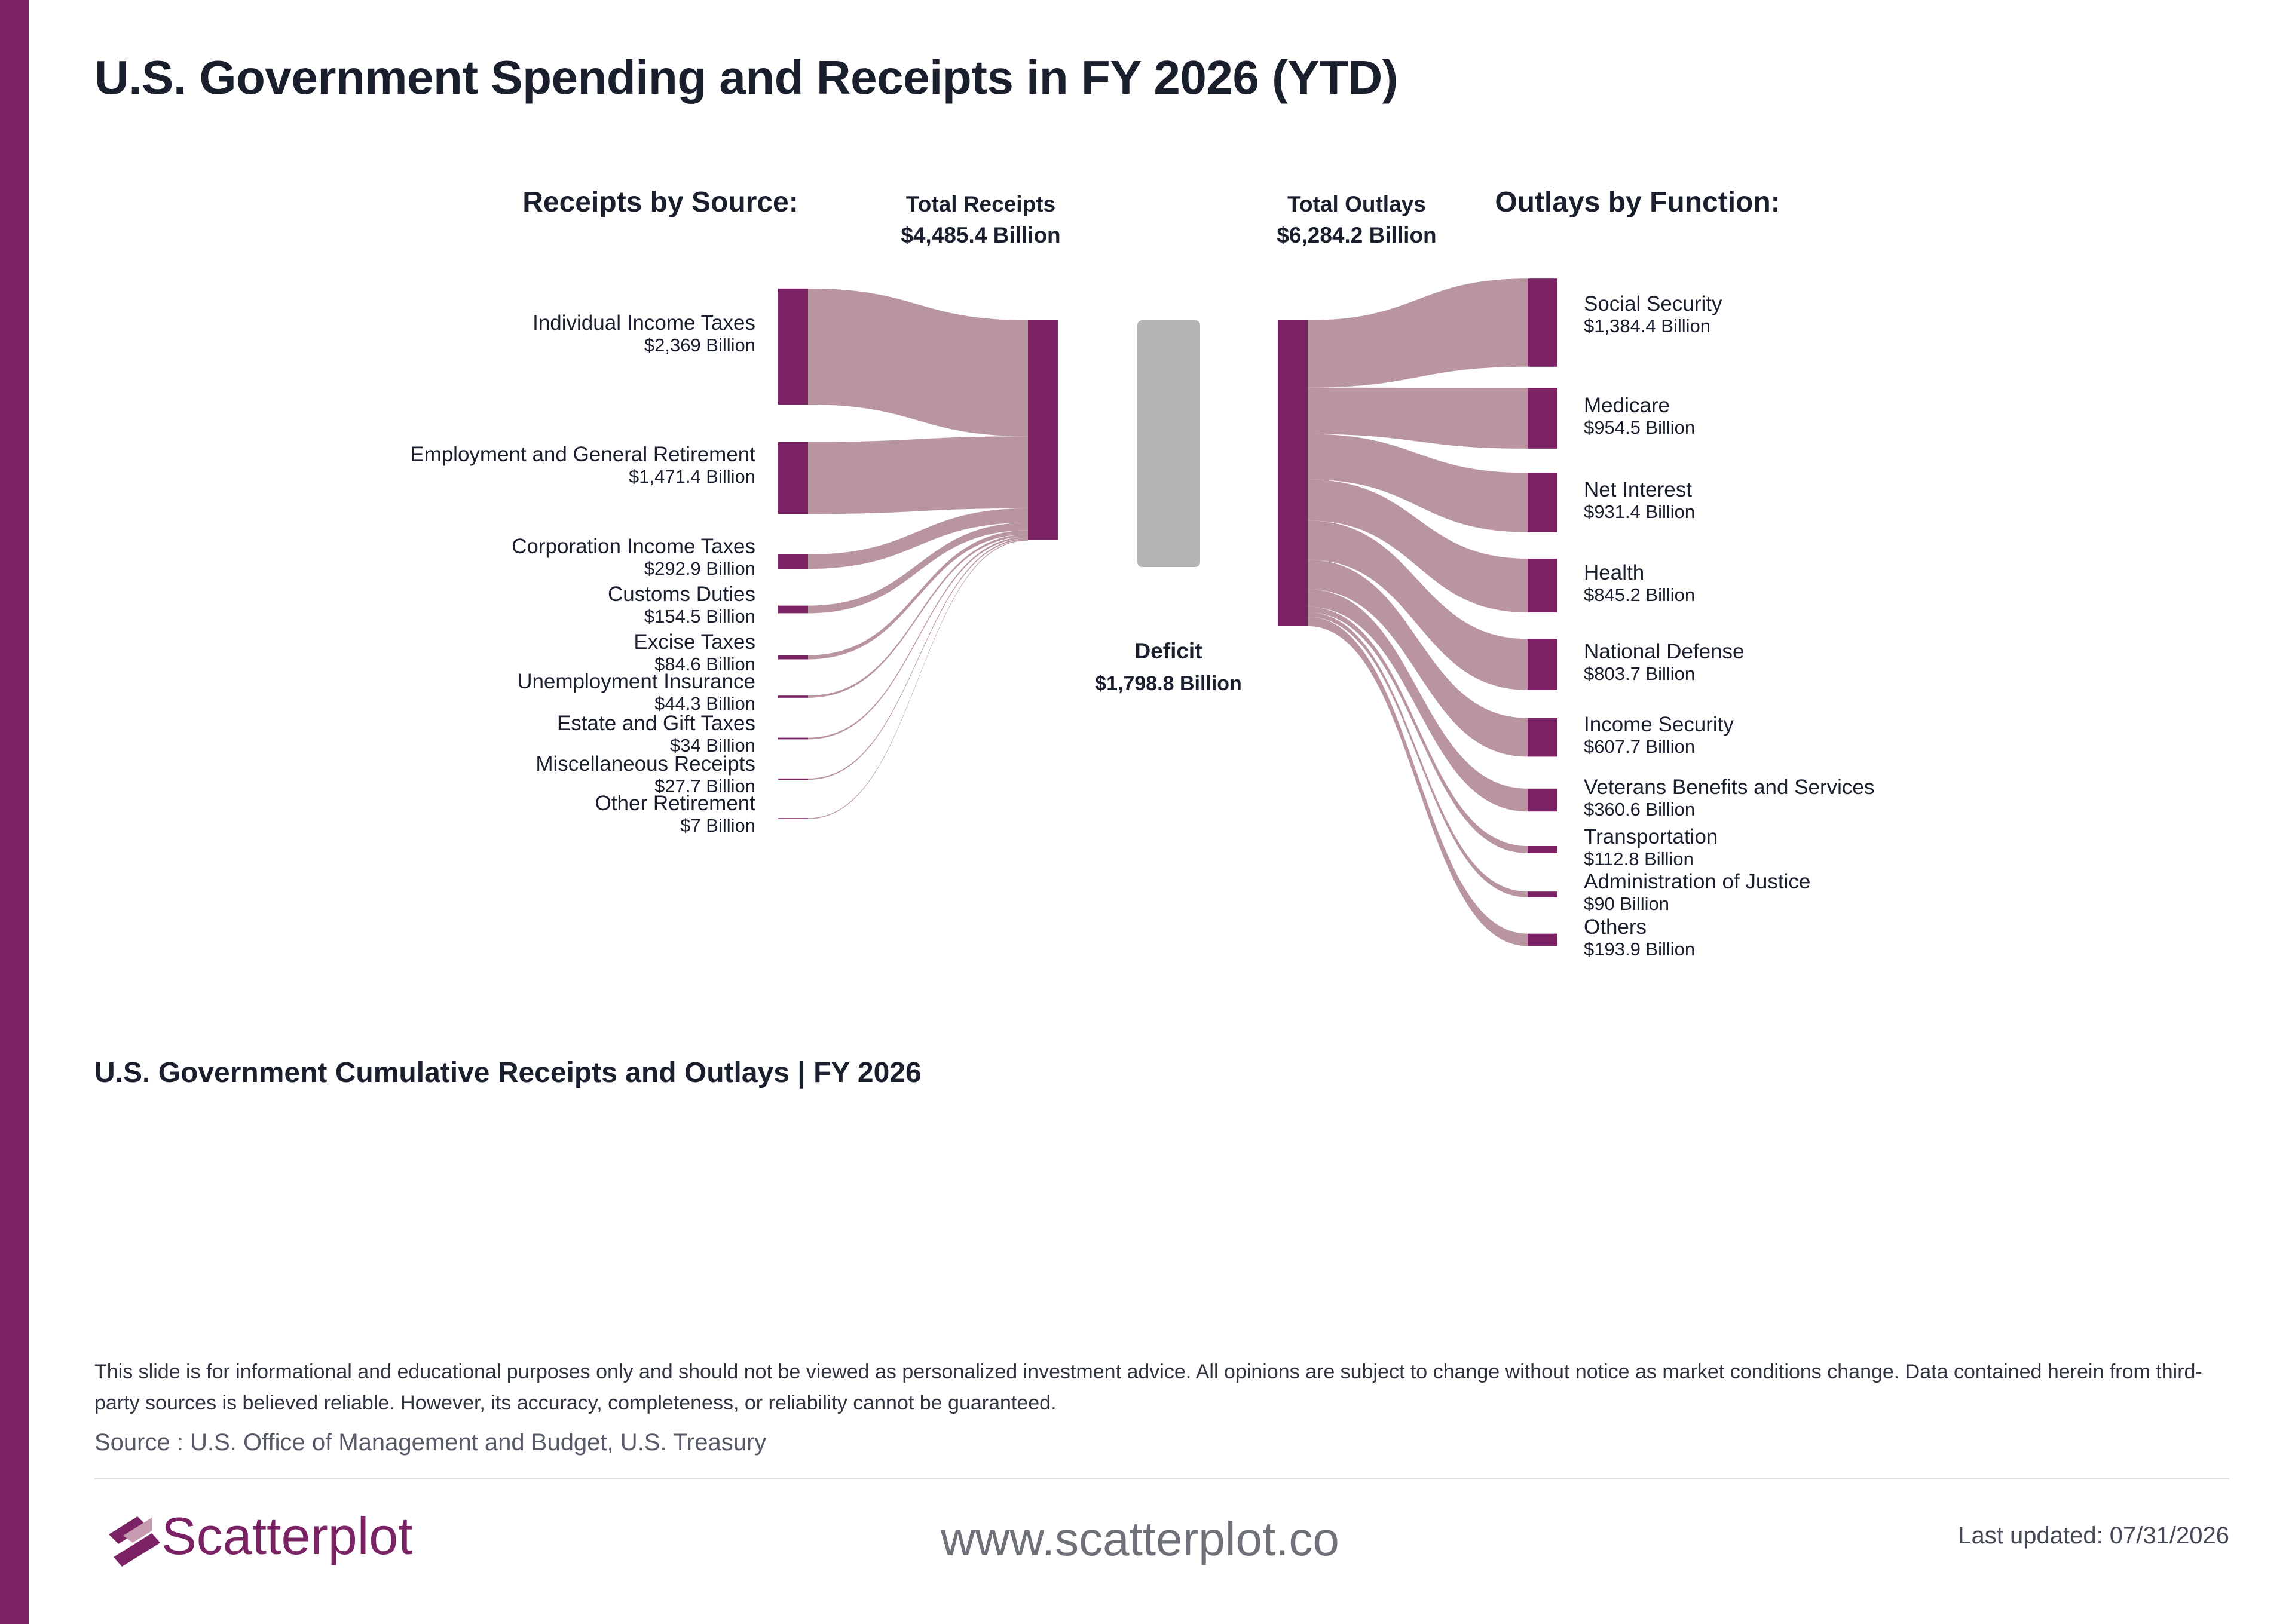  What do you see at coordinates (645, 764) in the screenshot?
I see `label-miscellaneous-receipts: Miscellaneous Receipts` at bounding box center [645, 764].